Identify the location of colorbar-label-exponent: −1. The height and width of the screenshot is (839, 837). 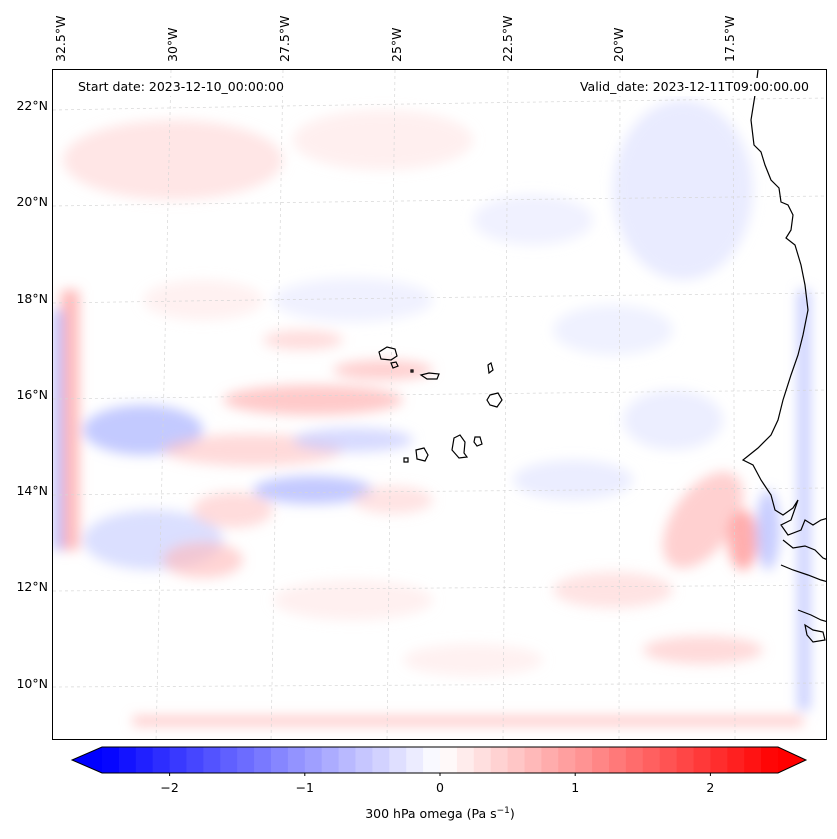
(503, 811).